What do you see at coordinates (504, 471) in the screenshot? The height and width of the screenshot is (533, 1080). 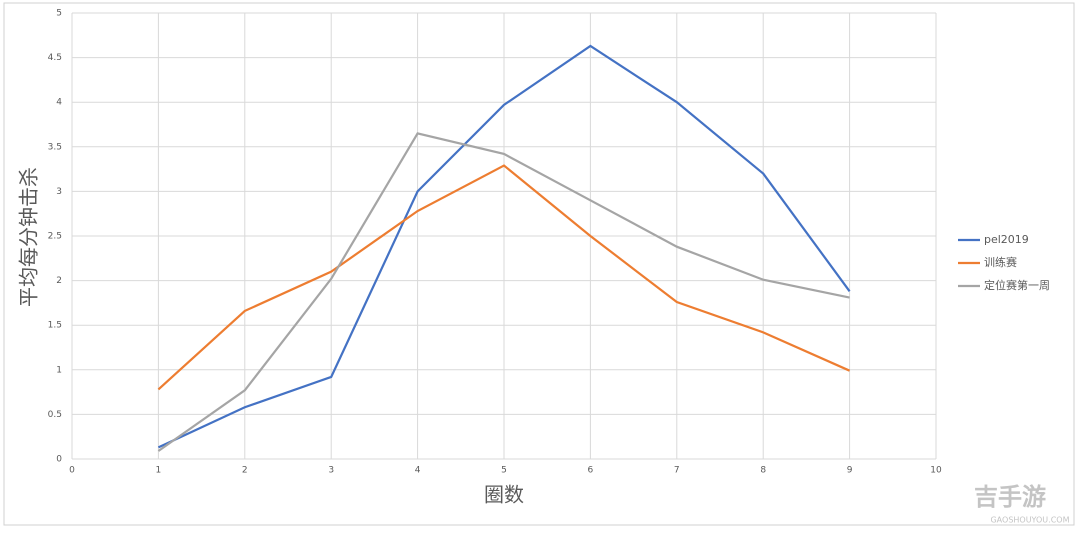 I see `x-tick-label: 5` at bounding box center [504, 471].